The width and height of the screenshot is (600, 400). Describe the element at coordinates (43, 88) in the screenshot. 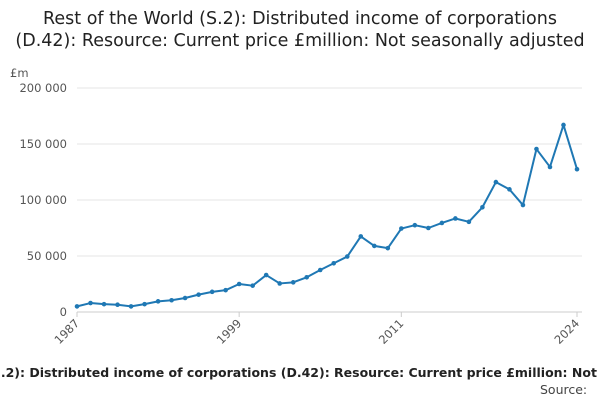

I see `y-tick-label: 200 000` at that location.